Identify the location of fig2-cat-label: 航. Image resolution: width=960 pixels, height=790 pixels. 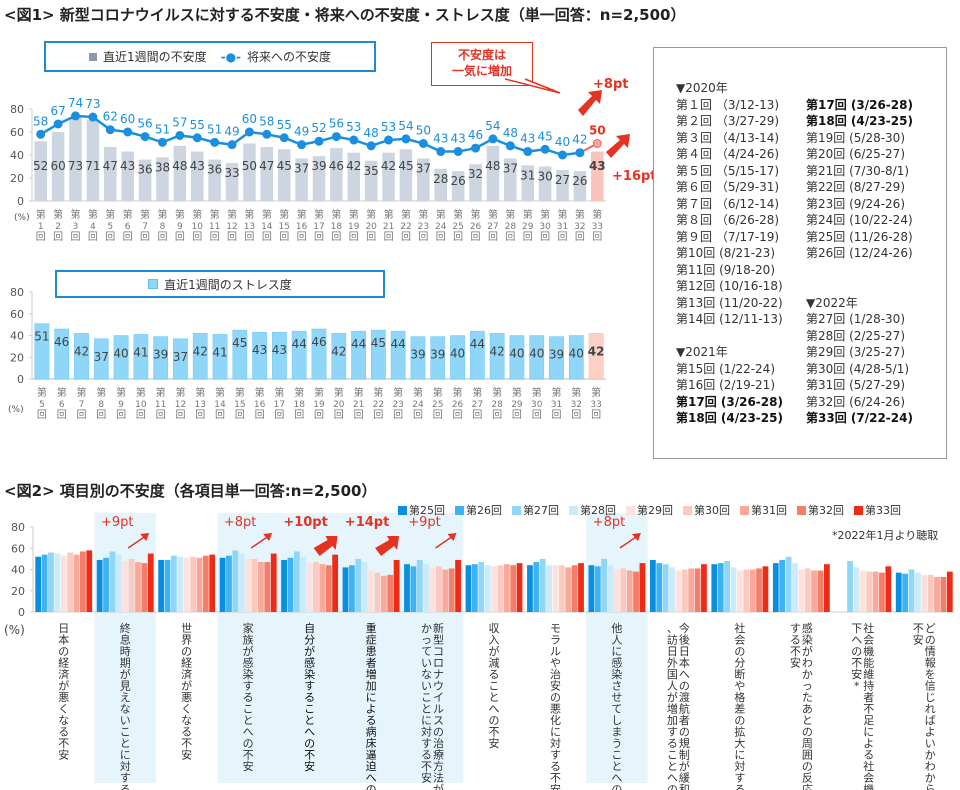
(684, 709).